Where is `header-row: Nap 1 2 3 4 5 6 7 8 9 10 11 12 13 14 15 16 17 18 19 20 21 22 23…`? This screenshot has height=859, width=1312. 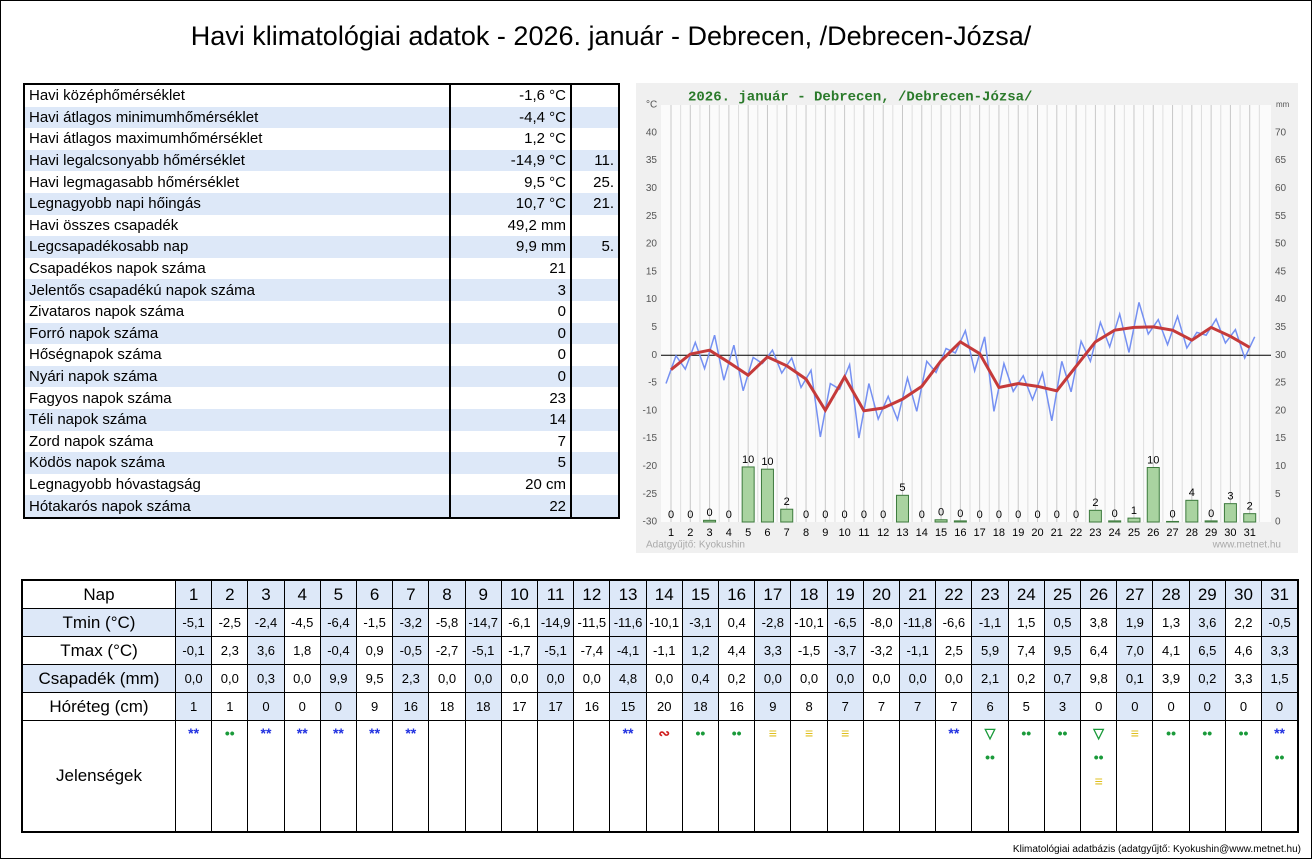
header-row: Nap 1 2 3 4 5 6 7 8 9 10 11 12 13 14 15 16 17 18 19 20 21 22 23… is located at coordinates (660, 594).